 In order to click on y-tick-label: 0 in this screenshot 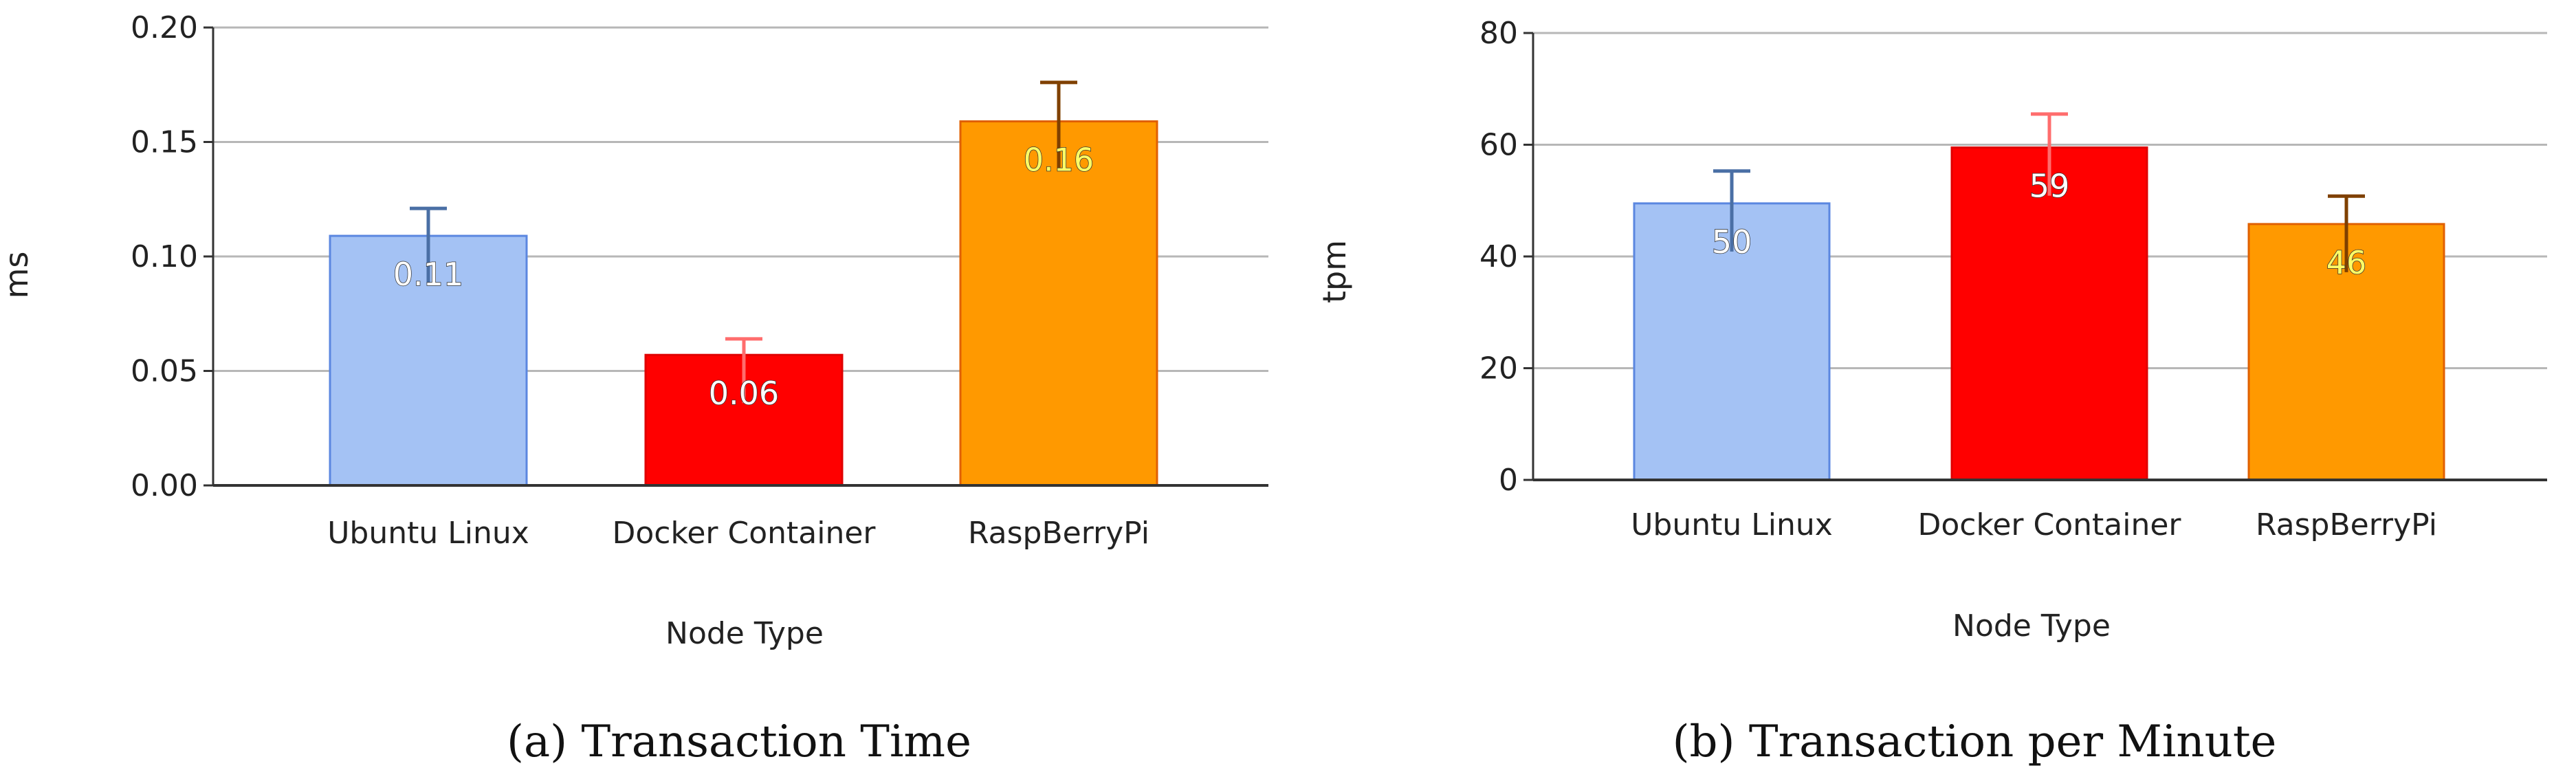, I will do `click(1508, 481)`.